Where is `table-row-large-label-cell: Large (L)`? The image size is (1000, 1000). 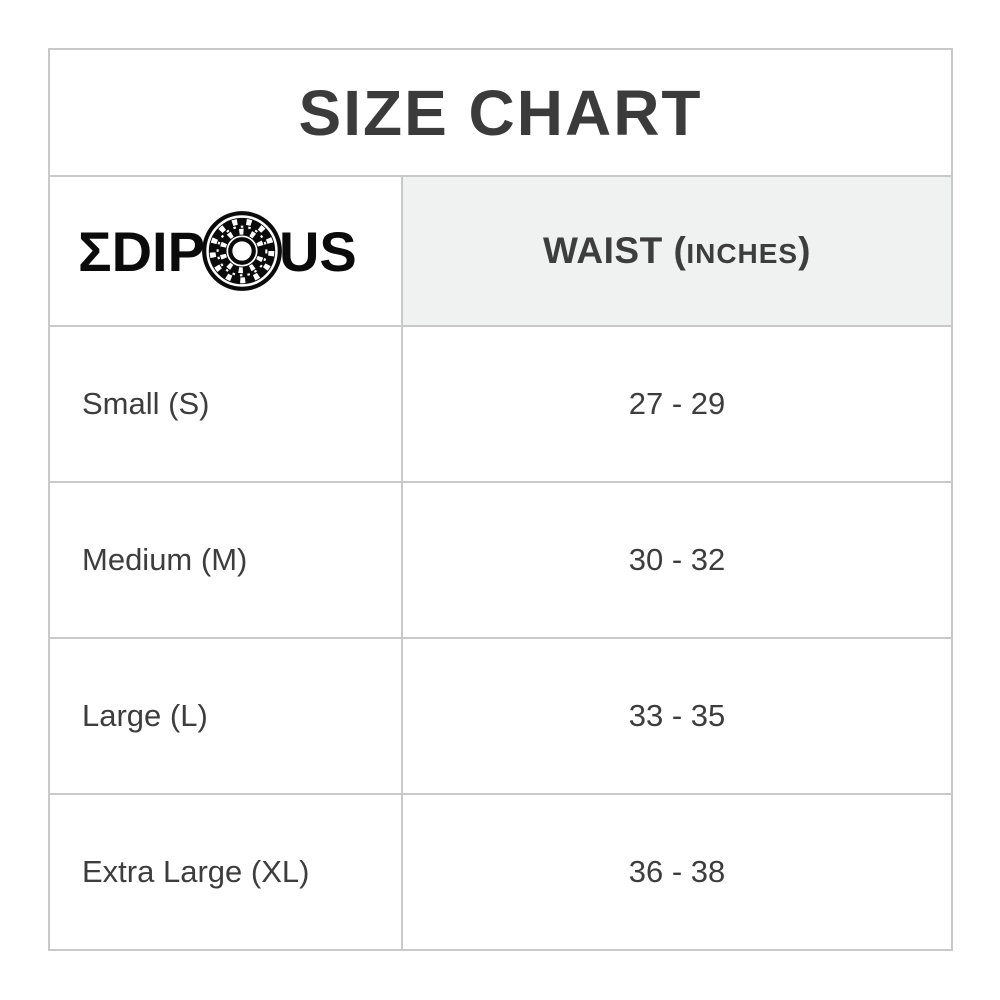
table-row-large-label-cell: Large (L) is located at coordinates (225, 716).